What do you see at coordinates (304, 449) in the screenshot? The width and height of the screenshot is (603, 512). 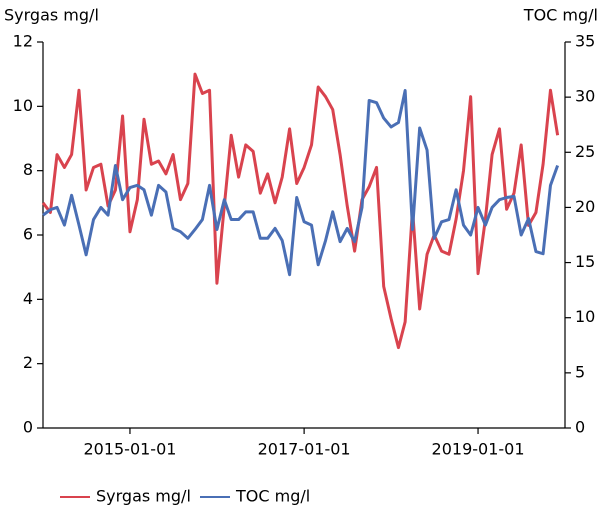 I see `x-tick-label: 2017-01-01` at bounding box center [304, 449].